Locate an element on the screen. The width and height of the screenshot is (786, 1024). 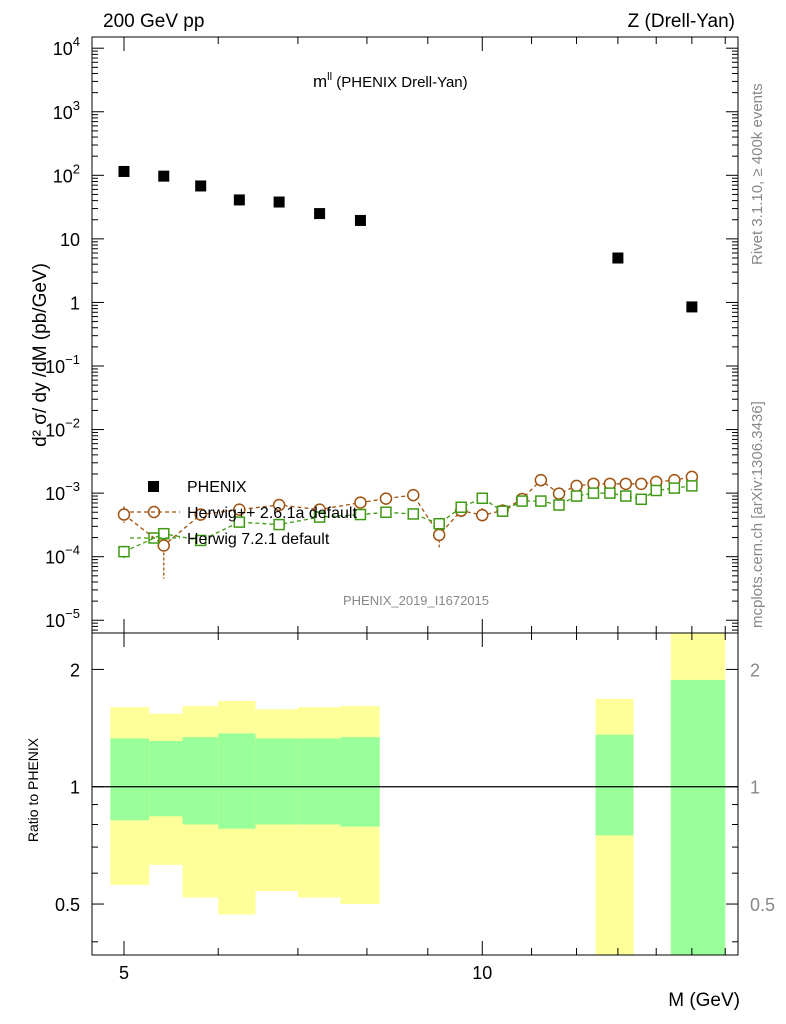
header-right: Z (Drell-Yan) is located at coordinates (681, 21).